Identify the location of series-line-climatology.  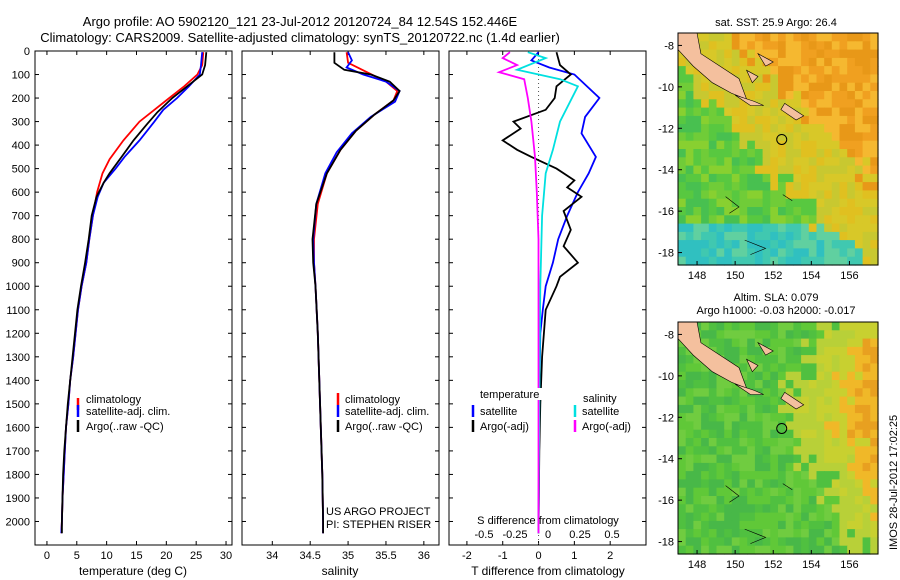
(132, 293).